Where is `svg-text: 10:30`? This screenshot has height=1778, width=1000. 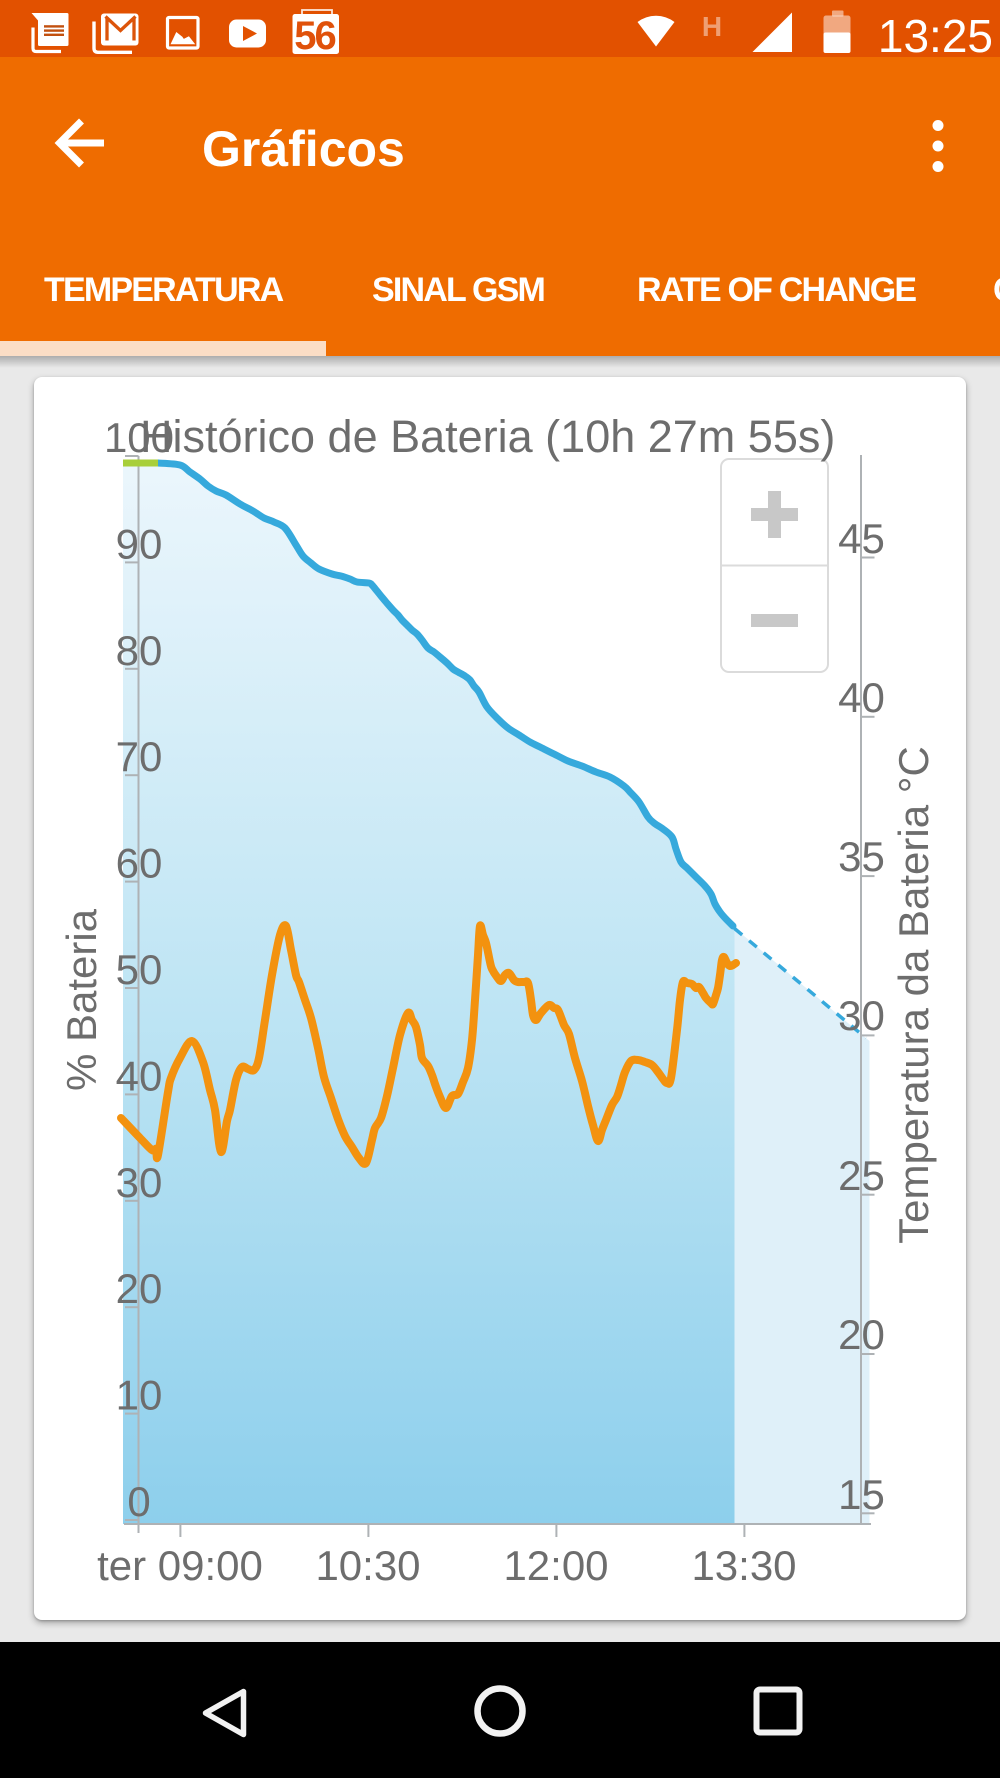
svg-text: 10:30 is located at coordinates (367, 1565).